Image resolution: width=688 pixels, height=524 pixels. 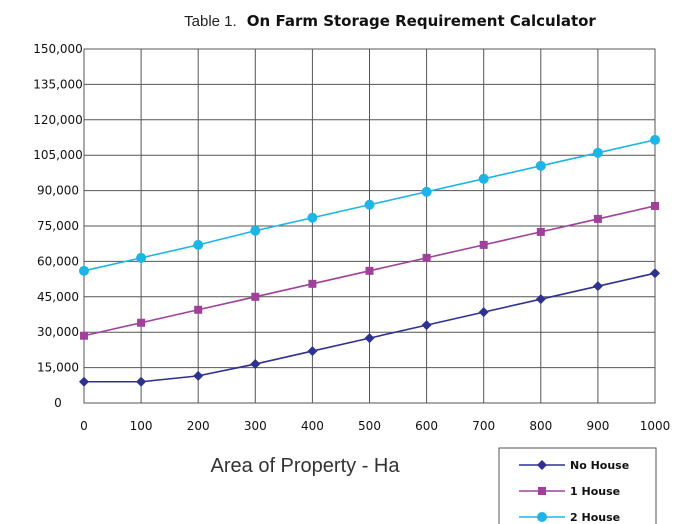 What do you see at coordinates (426, 426) in the screenshot?
I see `x-tick-label: 600` at bounding box center [426, 426].